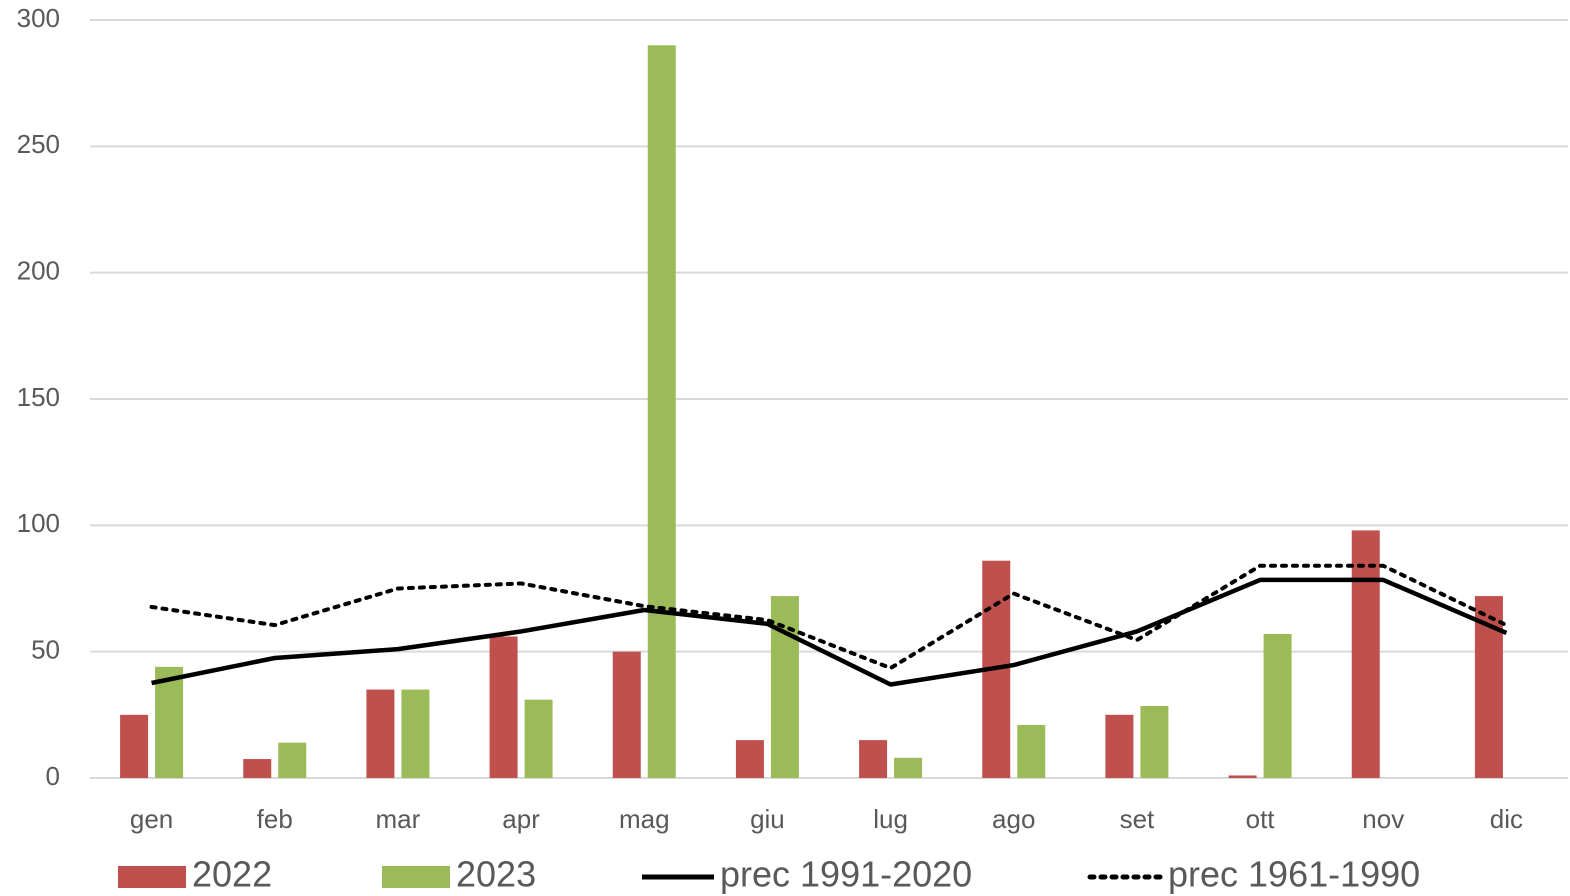 Image resolution: width=1570 pixels, height=896 pixels. What do you see at coordinates (1383, 819) in the screenshot?
I see `x-tick-label: nov` at bounding box center [1383, 819].